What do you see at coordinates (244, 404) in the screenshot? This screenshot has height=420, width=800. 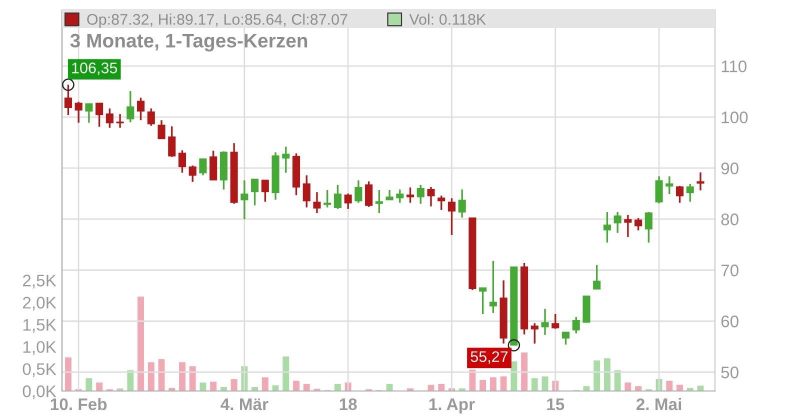 I see `x-tick-label: 4. Mär` at bounding box center [244, 404].